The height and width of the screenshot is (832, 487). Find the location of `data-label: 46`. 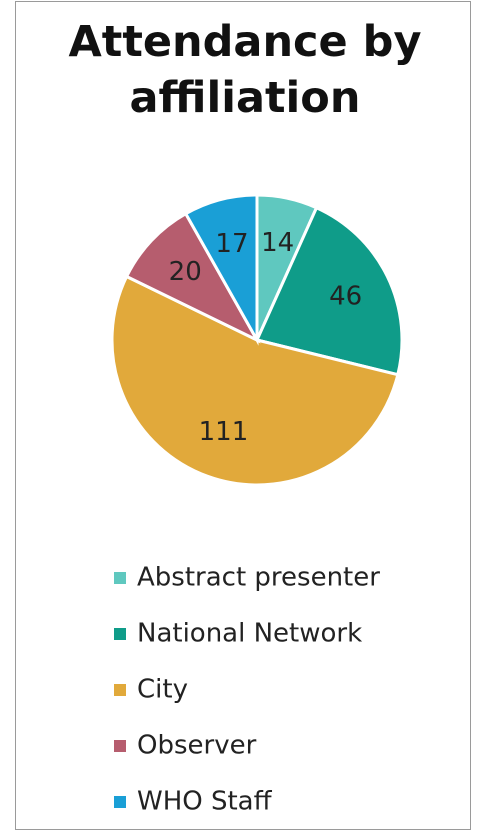

data-label: 46 is located at coordinates (345, 296).